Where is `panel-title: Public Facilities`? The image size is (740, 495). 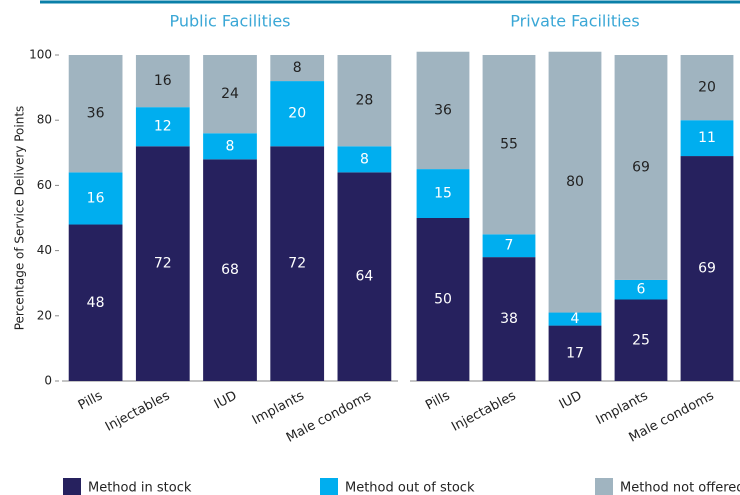
panel-title: Public Facilities is located at coordinates (229, 21).